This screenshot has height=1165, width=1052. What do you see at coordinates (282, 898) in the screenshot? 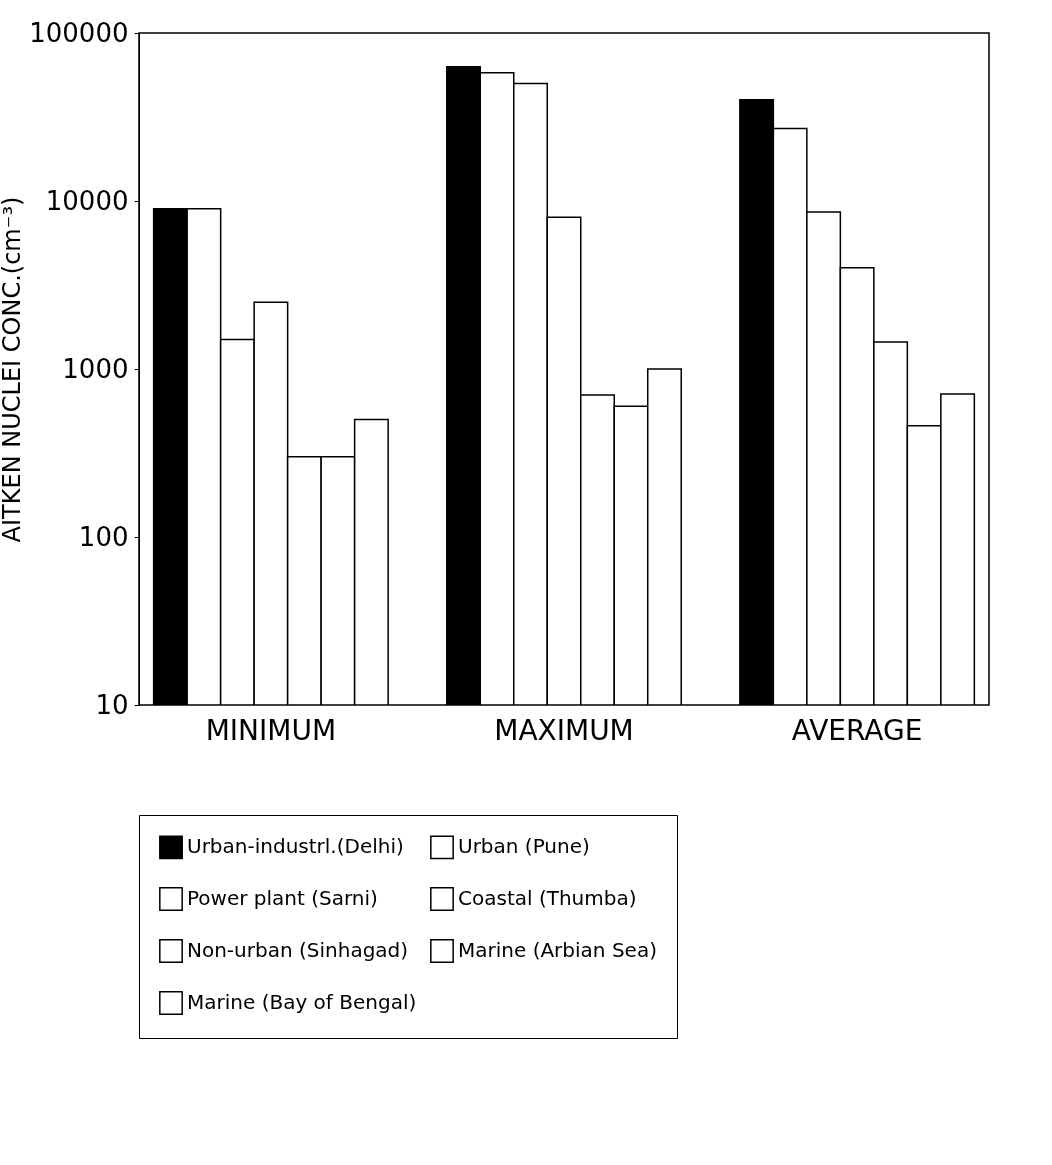
I see `legend-label: Power plant (Sarni)` at bounding box center [282, 898].